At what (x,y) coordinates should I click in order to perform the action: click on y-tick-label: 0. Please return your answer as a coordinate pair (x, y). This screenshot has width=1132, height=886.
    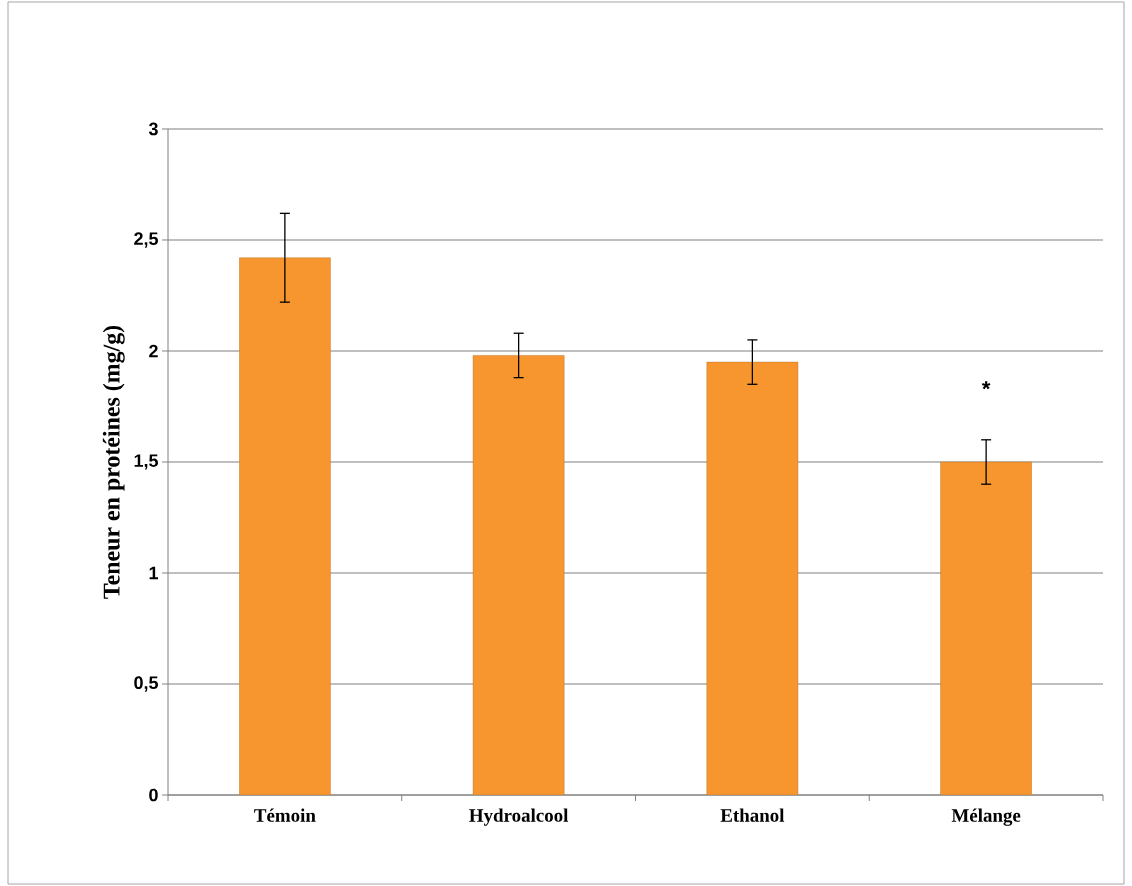
    Looking at the image, I should click on (153, 795).